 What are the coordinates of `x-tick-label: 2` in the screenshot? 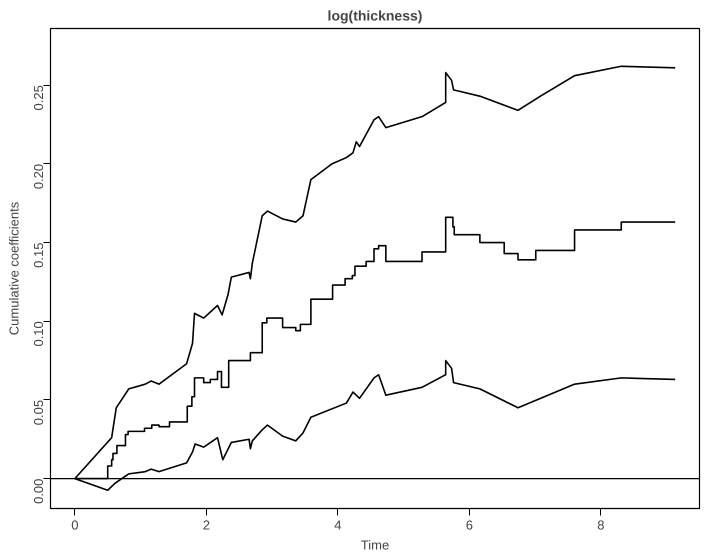 It's located at (206, 525).